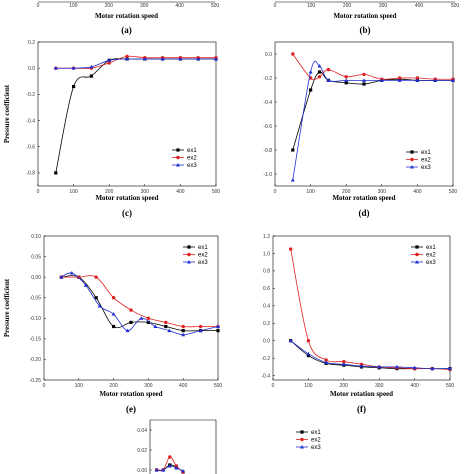 This screenshot has width=474, height=474. I want to click on y-tick-label: -0.2, so click(265, 359).